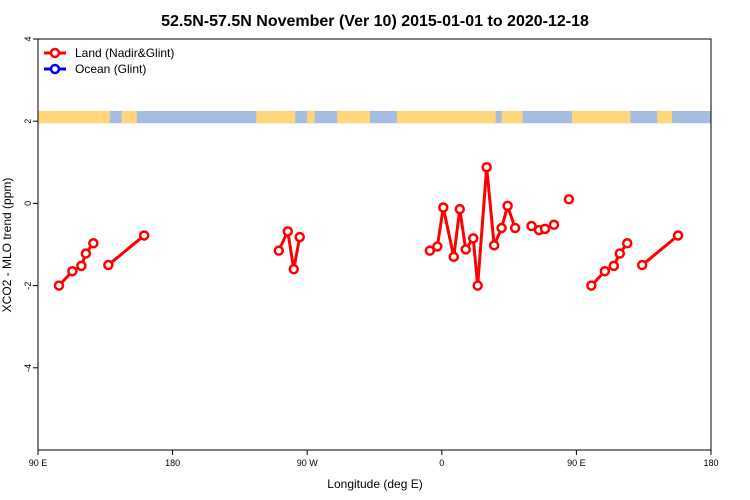  What do you see at coordinates (28, 121) in the screenshot?
I see `y-tick-label: 2` at bounding box center [28, 121].